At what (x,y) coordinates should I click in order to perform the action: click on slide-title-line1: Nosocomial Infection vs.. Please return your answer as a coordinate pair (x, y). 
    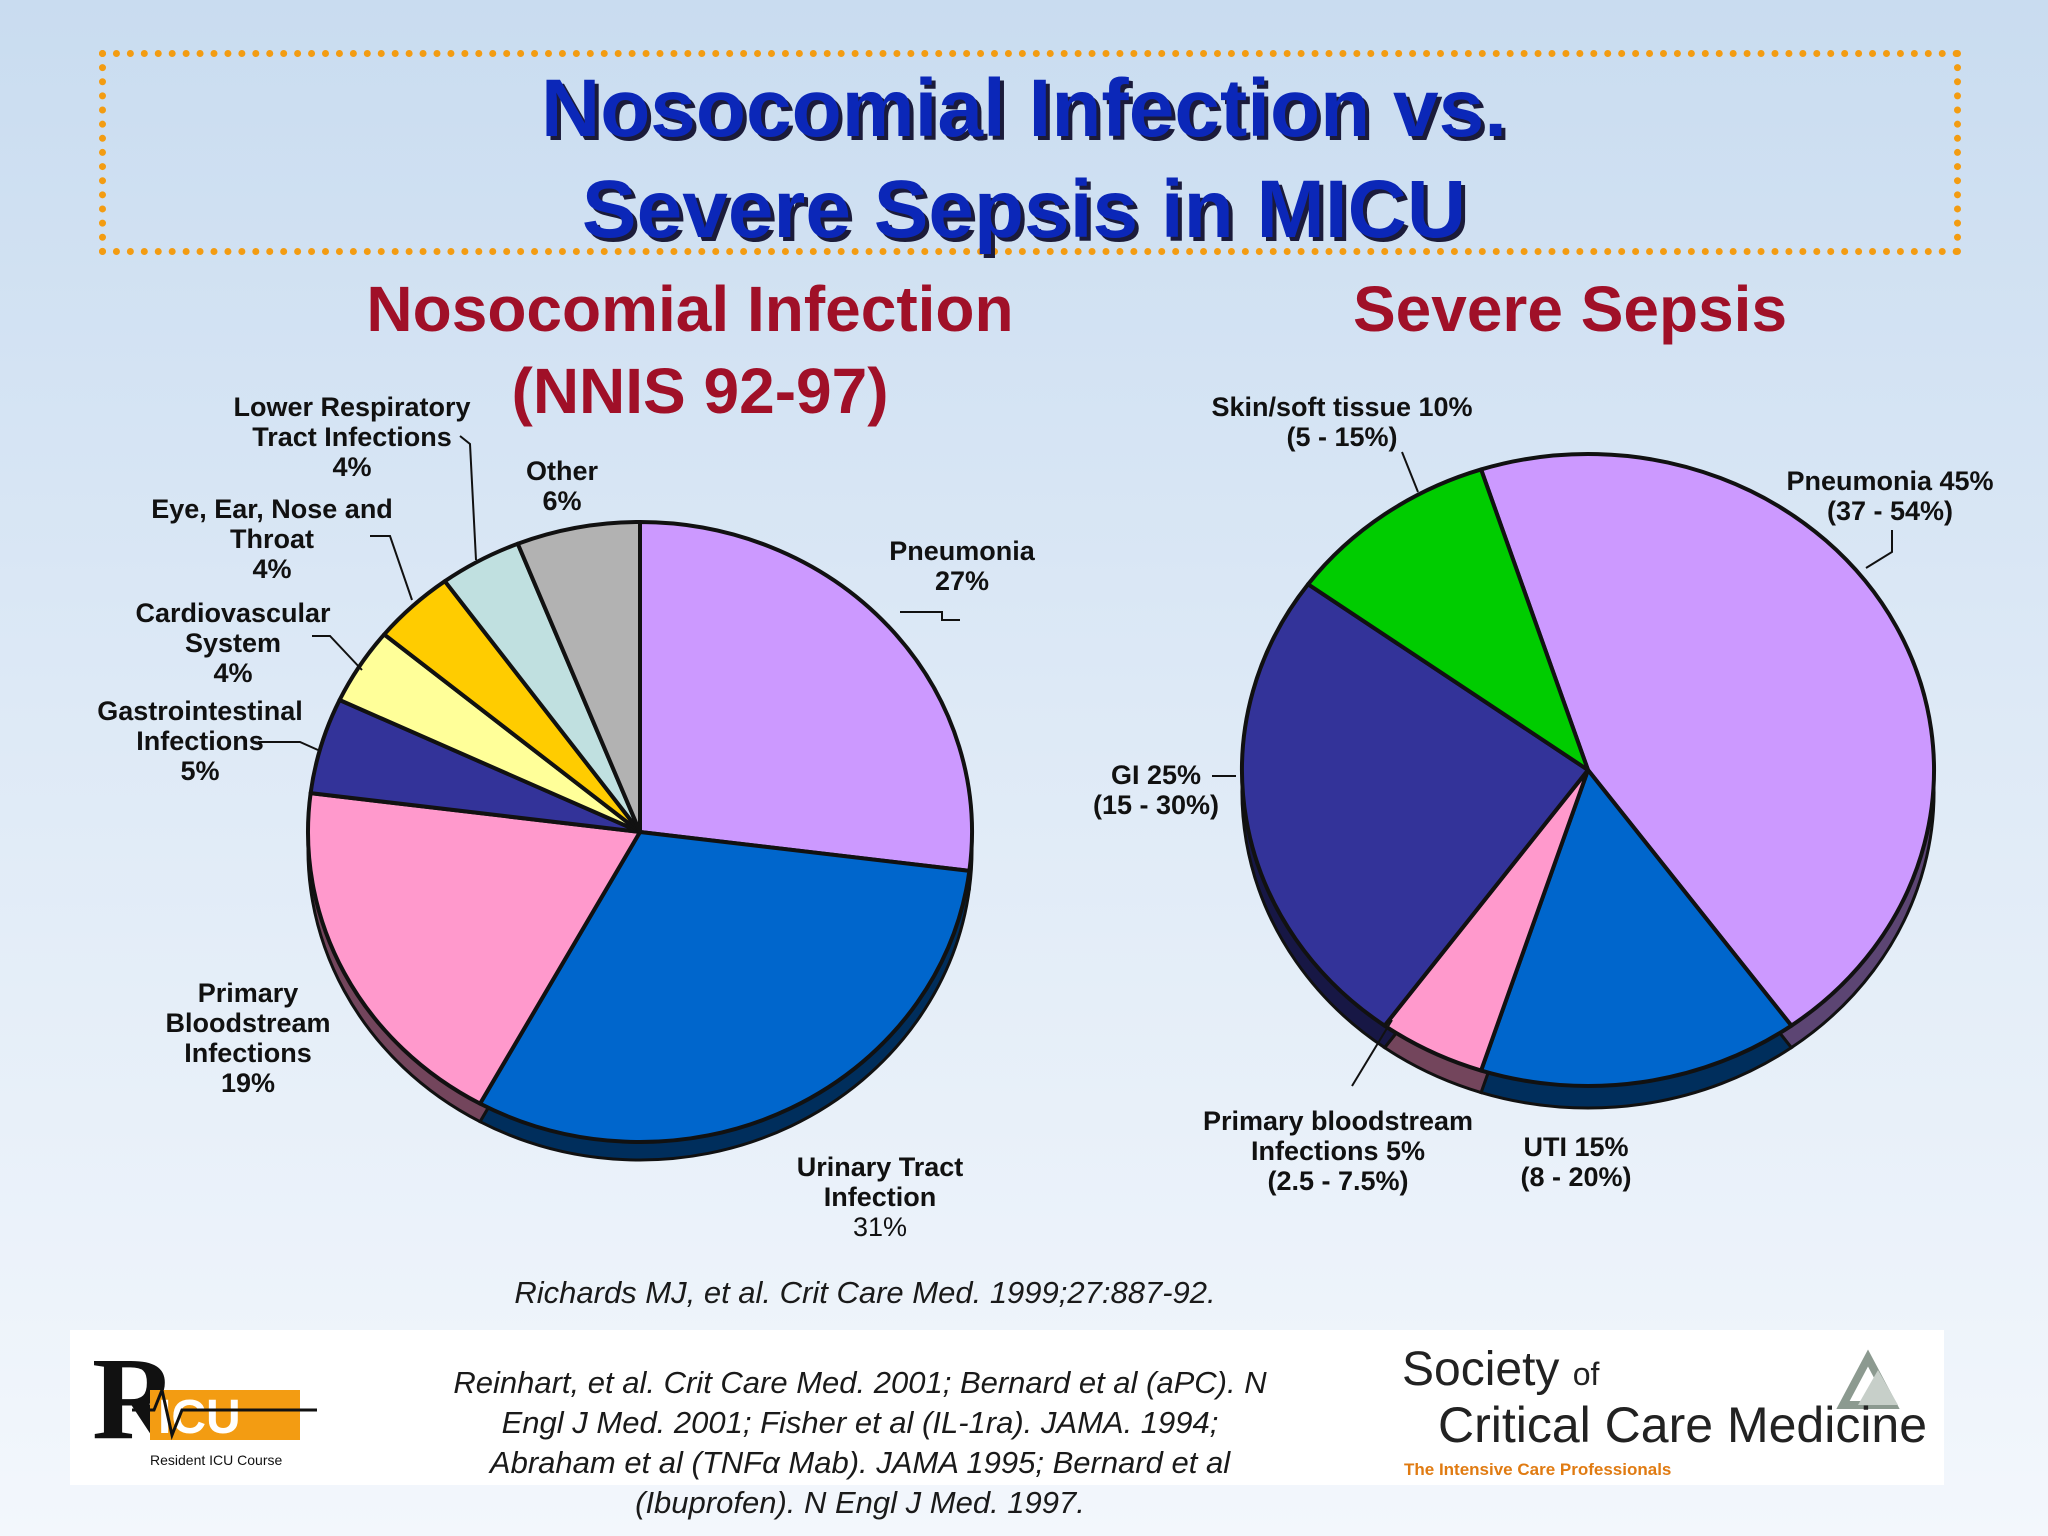
    Looking at the image, I should click on (1024, 108).